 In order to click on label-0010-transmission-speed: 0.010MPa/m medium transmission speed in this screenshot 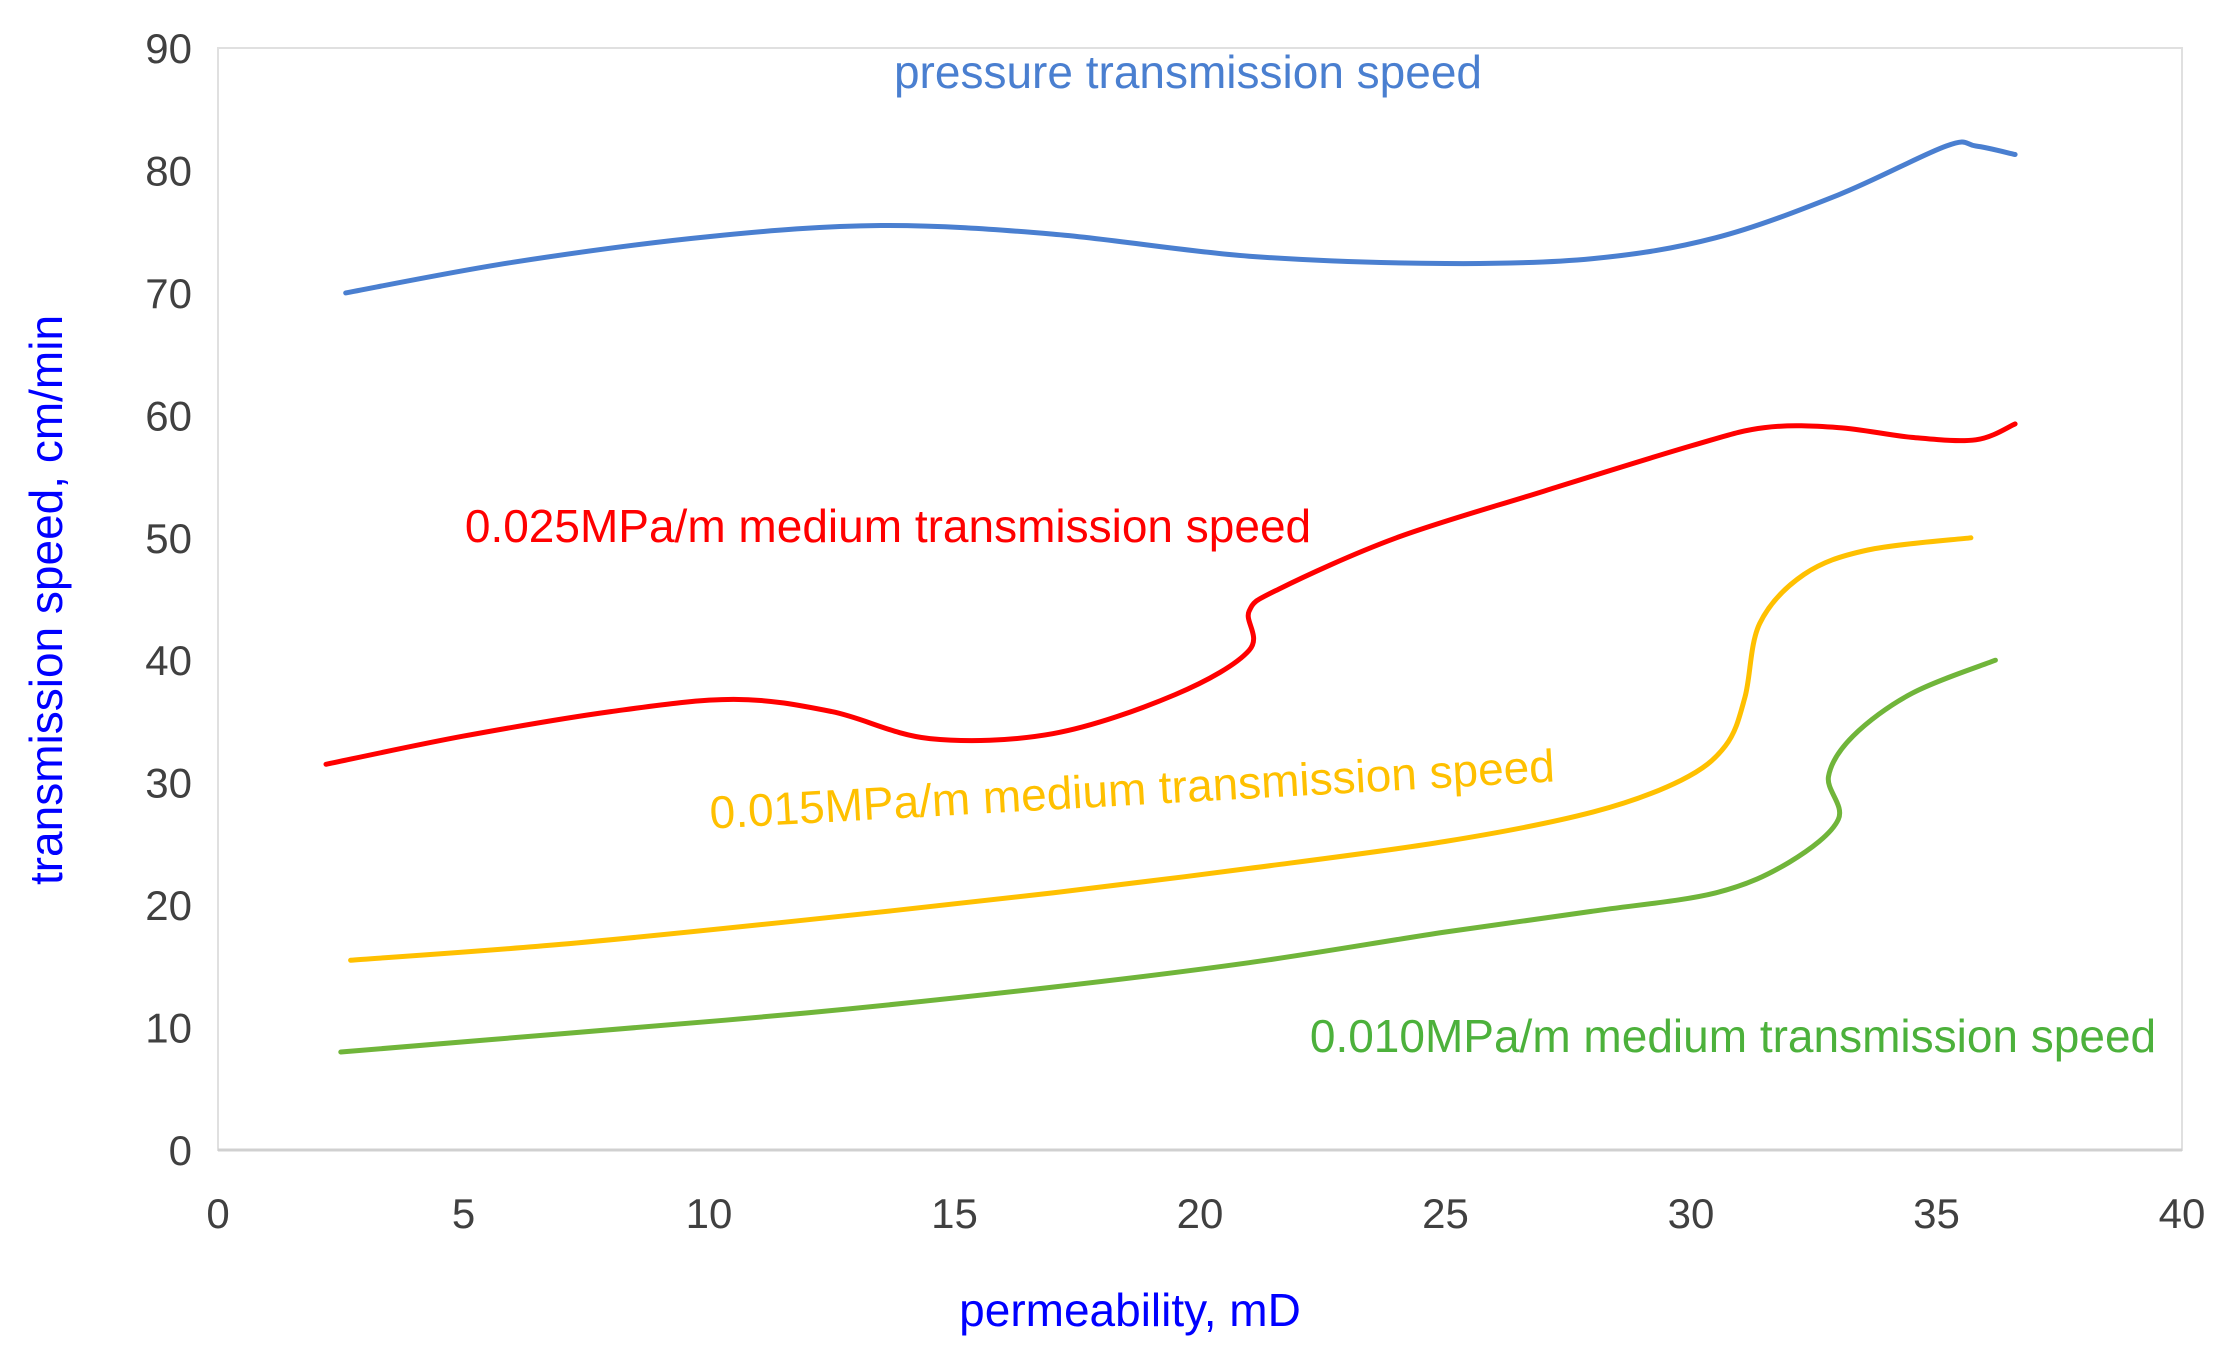, I will do `click(1733, 1036)`.